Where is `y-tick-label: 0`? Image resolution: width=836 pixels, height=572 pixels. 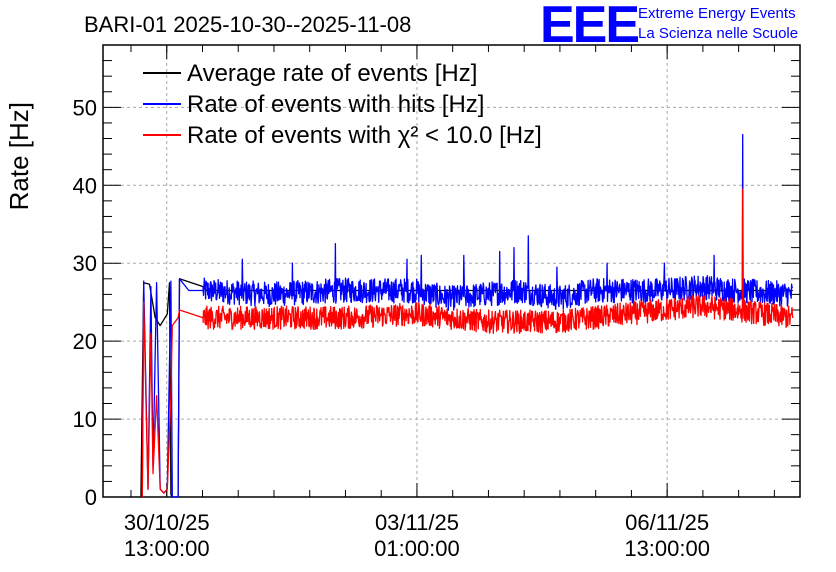 y-tick-label: 0 is located at coordinates (91, 497).